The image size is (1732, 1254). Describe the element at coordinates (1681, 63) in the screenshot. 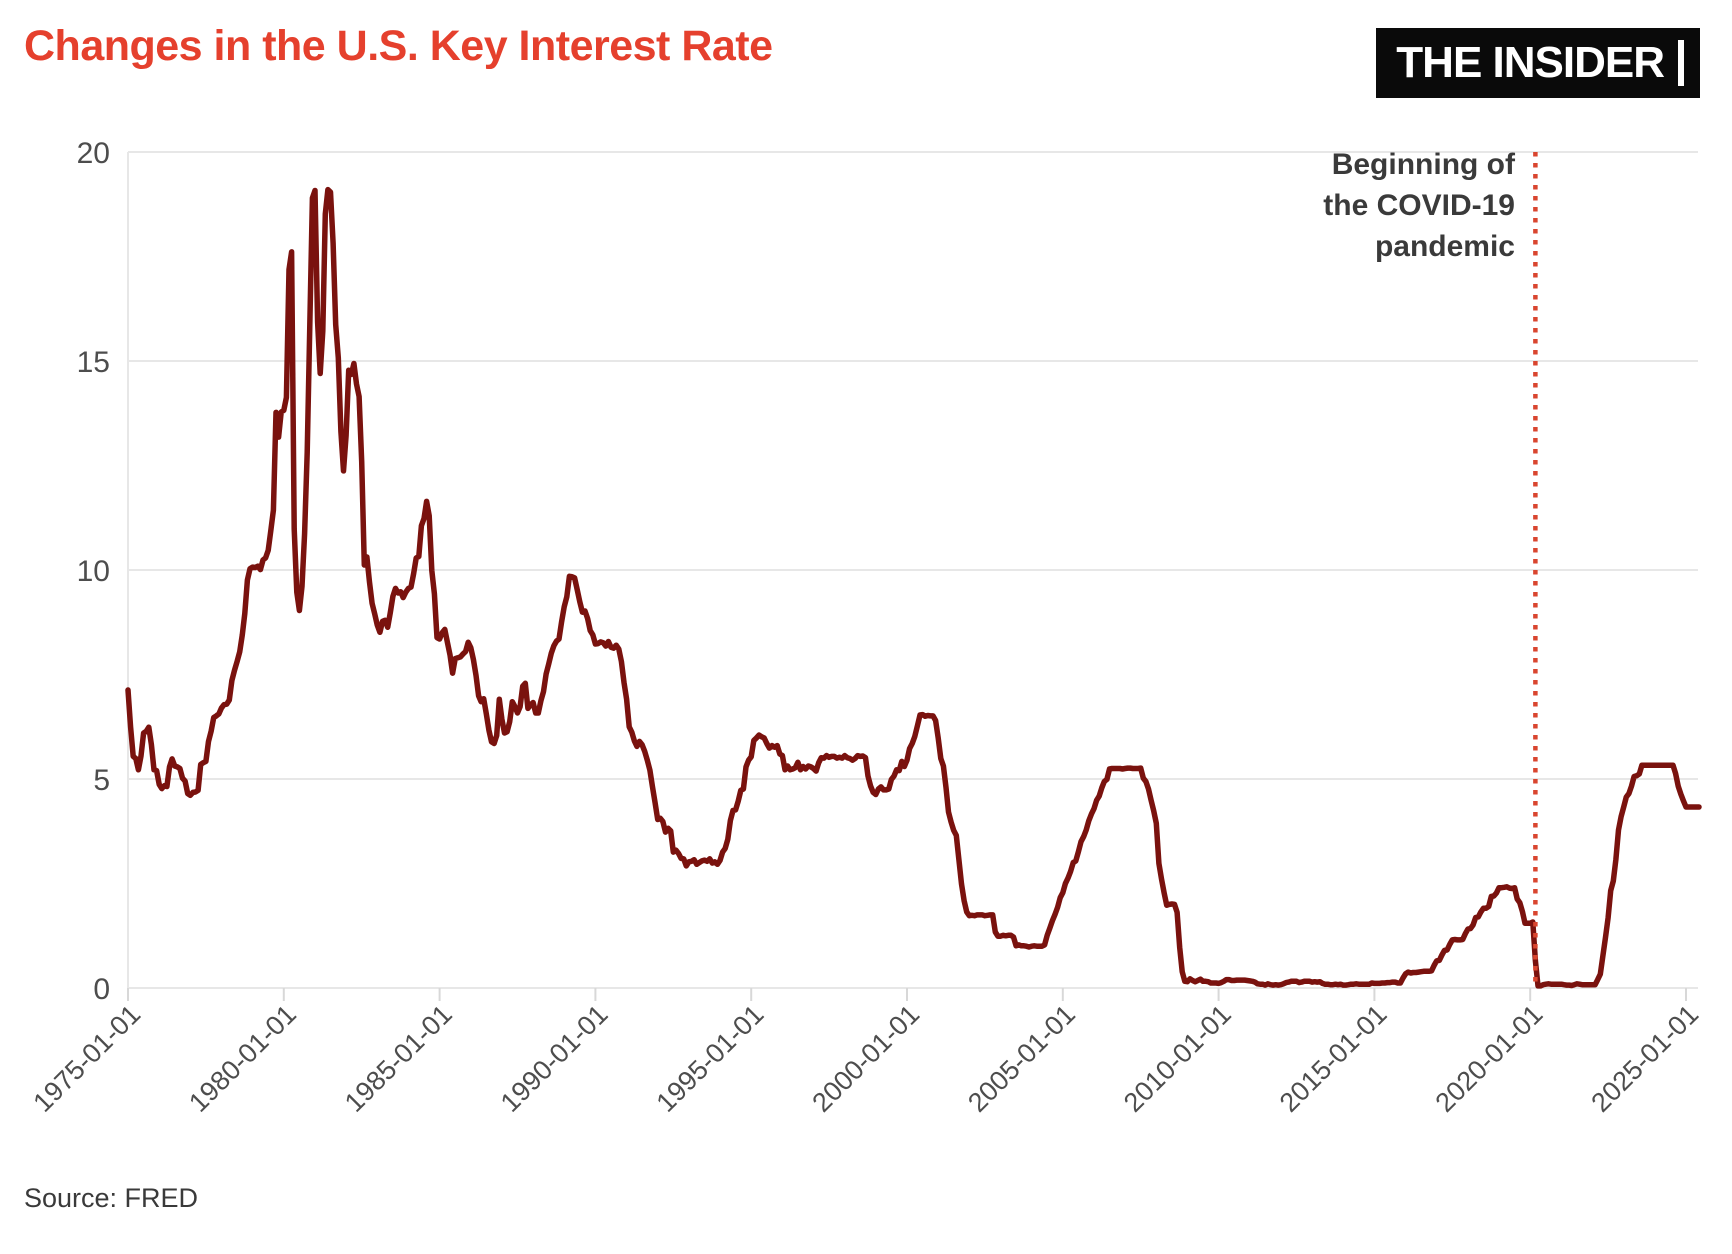

I see `logo-cursor-bar` at that location.